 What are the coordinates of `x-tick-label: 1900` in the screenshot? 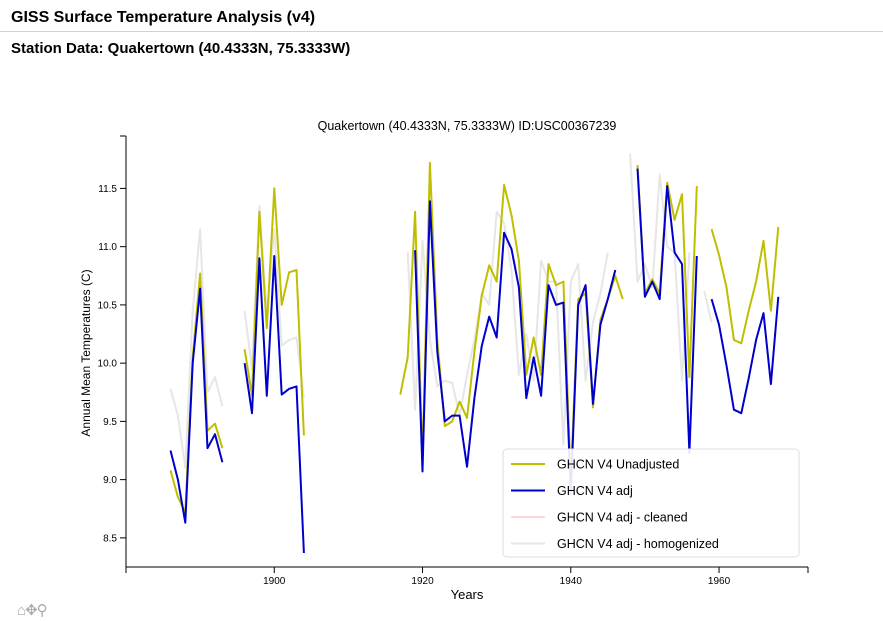 It's located at (274, 581).